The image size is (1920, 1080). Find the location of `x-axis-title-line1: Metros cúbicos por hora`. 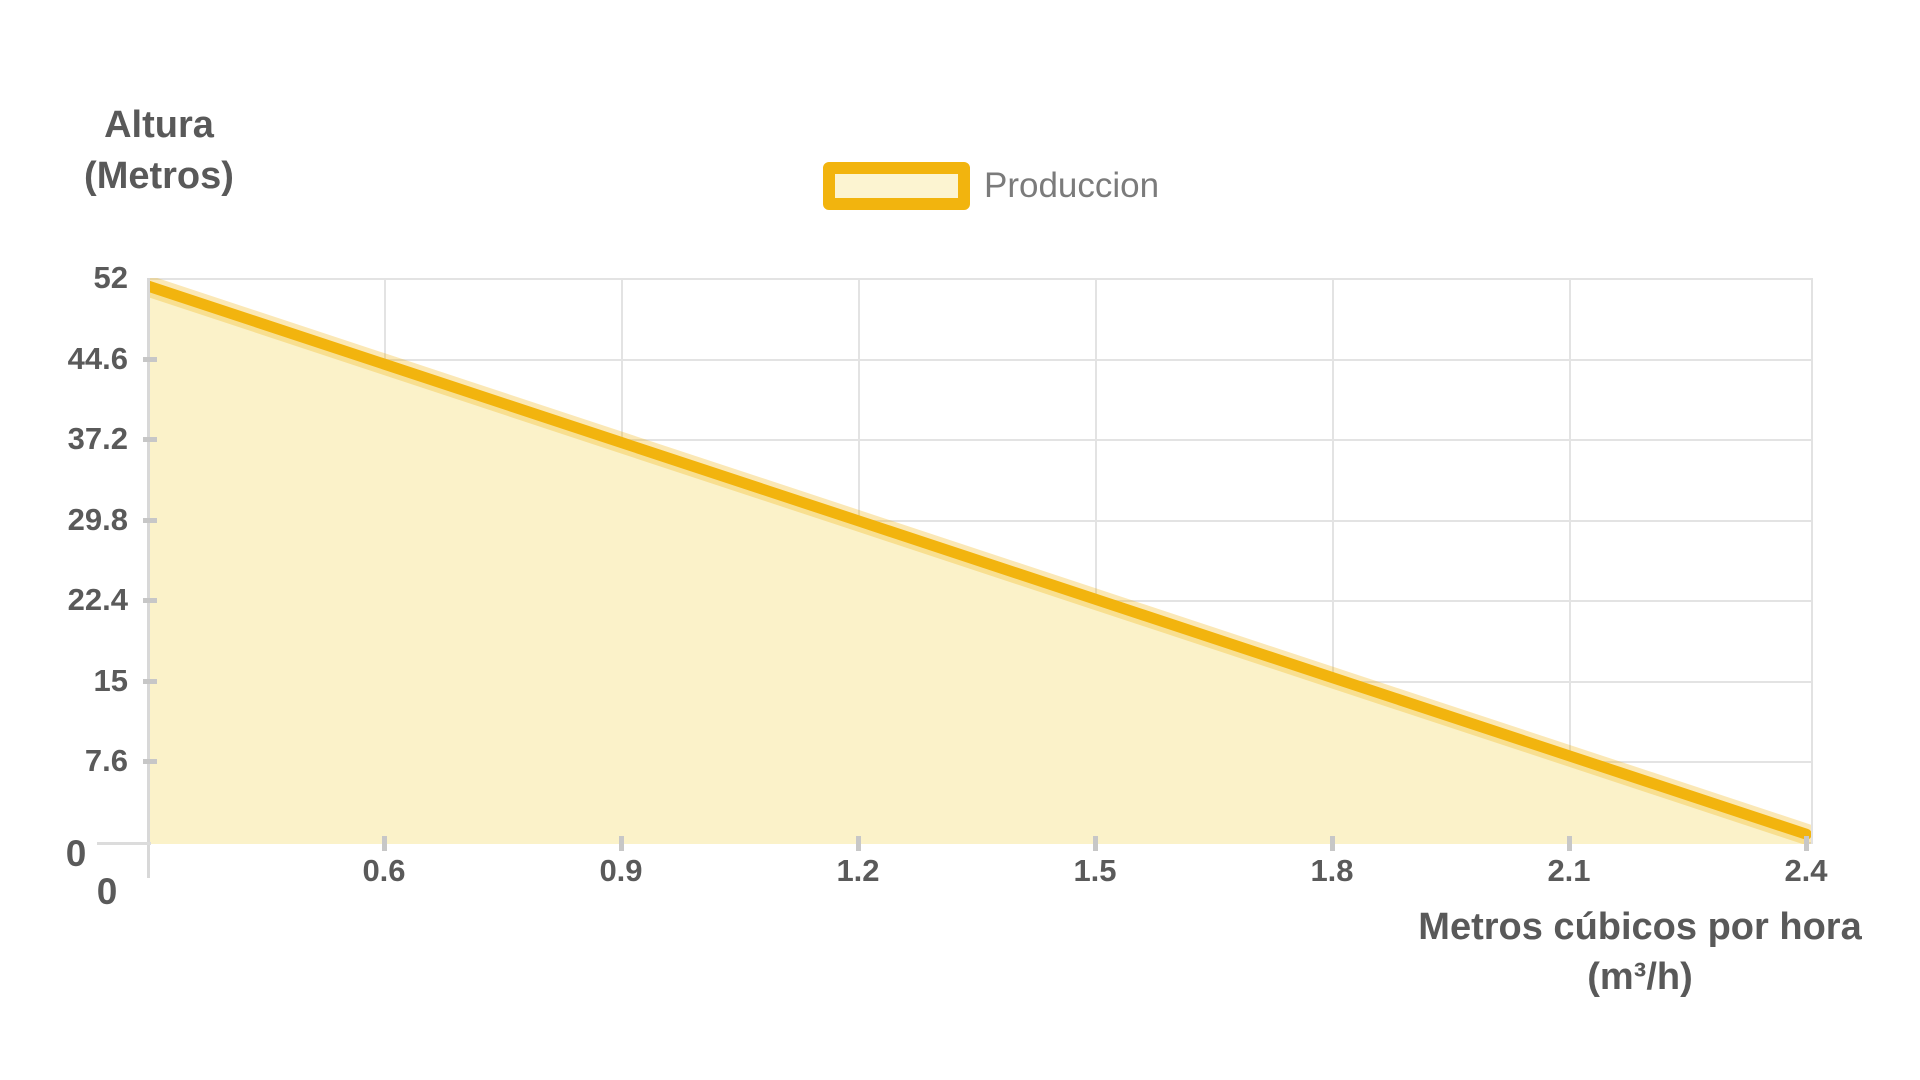

x-axis-title-line1: Metros cúbicos por hora is located at coordinates (1640, 927).